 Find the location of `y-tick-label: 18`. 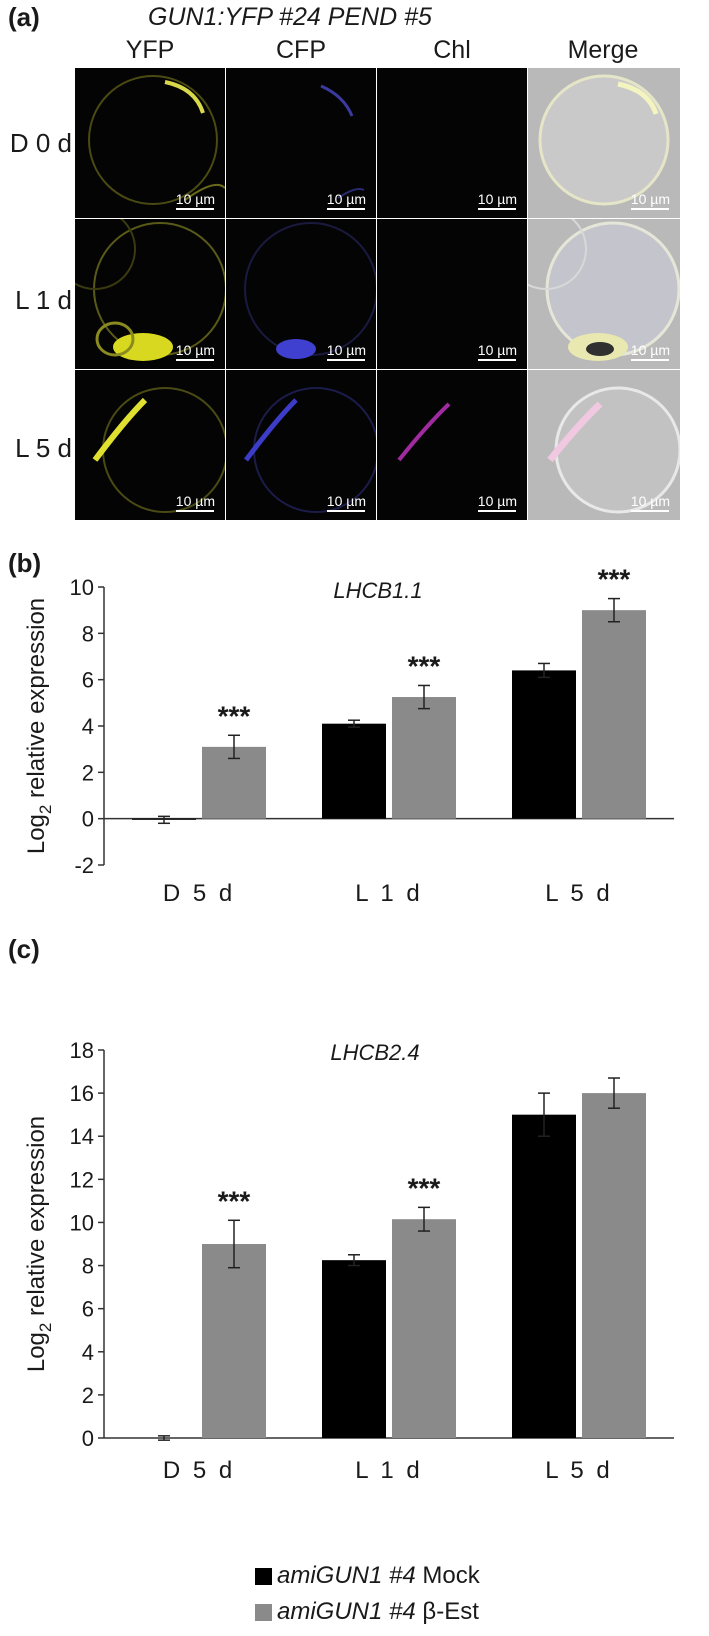

y-tick-label: 18 is located at coordinates (82, 1050).